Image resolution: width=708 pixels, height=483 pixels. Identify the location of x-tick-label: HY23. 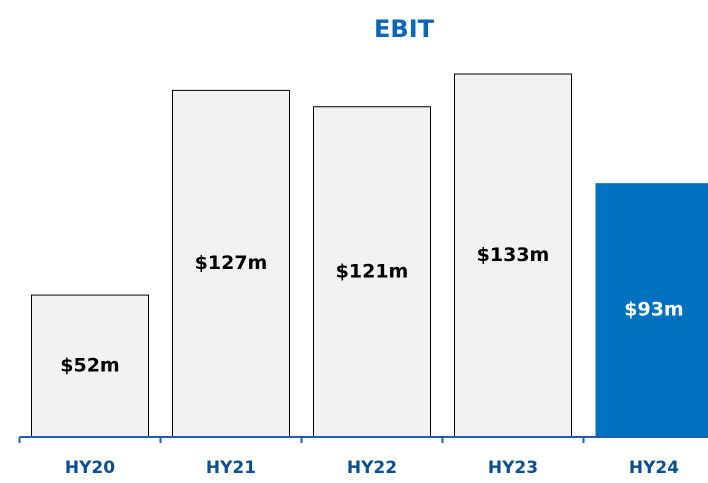
(513, 468).